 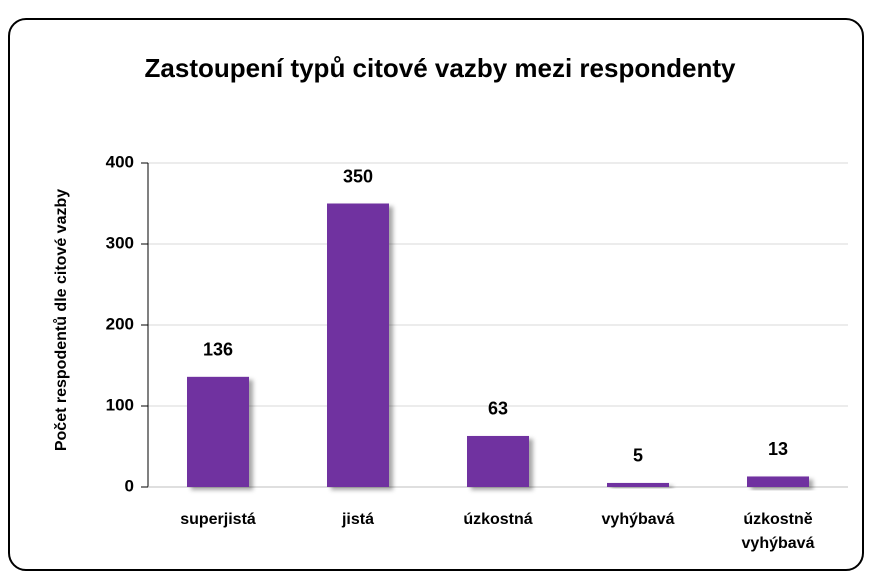 I want to click on x-tick-label: jistá, so click(x=357, y=519).